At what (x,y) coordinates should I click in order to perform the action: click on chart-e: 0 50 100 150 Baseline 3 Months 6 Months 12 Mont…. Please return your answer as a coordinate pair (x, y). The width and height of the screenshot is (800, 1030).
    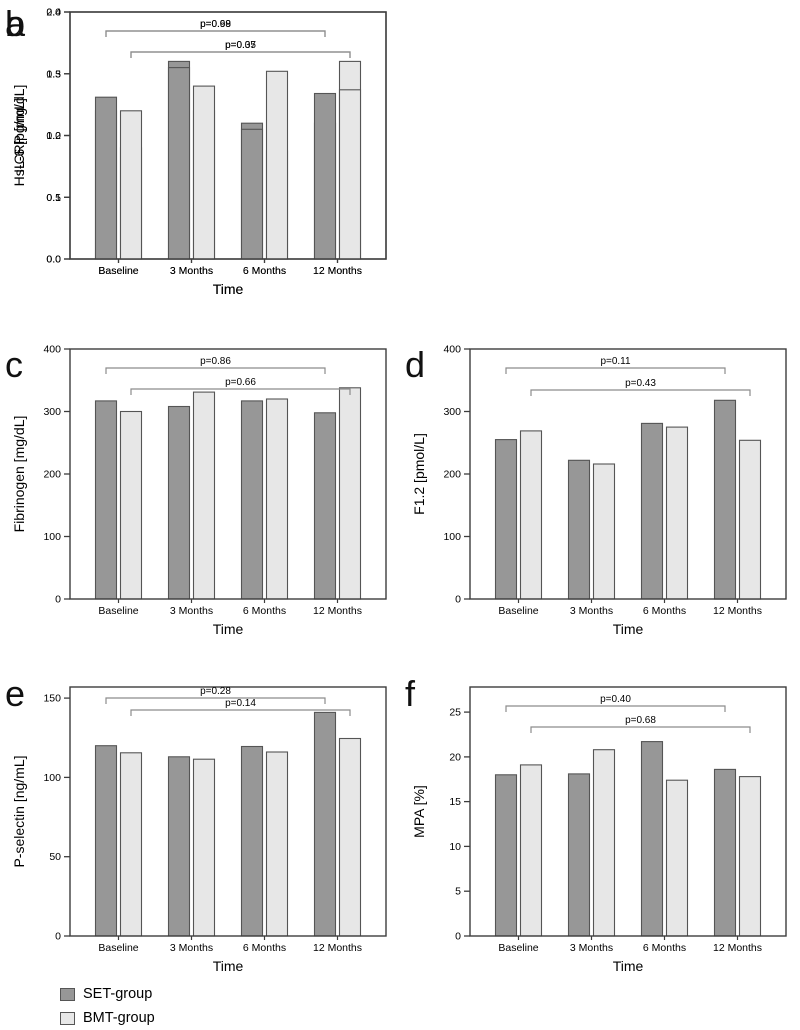
    Looking at the image, I should click on (196, 823).